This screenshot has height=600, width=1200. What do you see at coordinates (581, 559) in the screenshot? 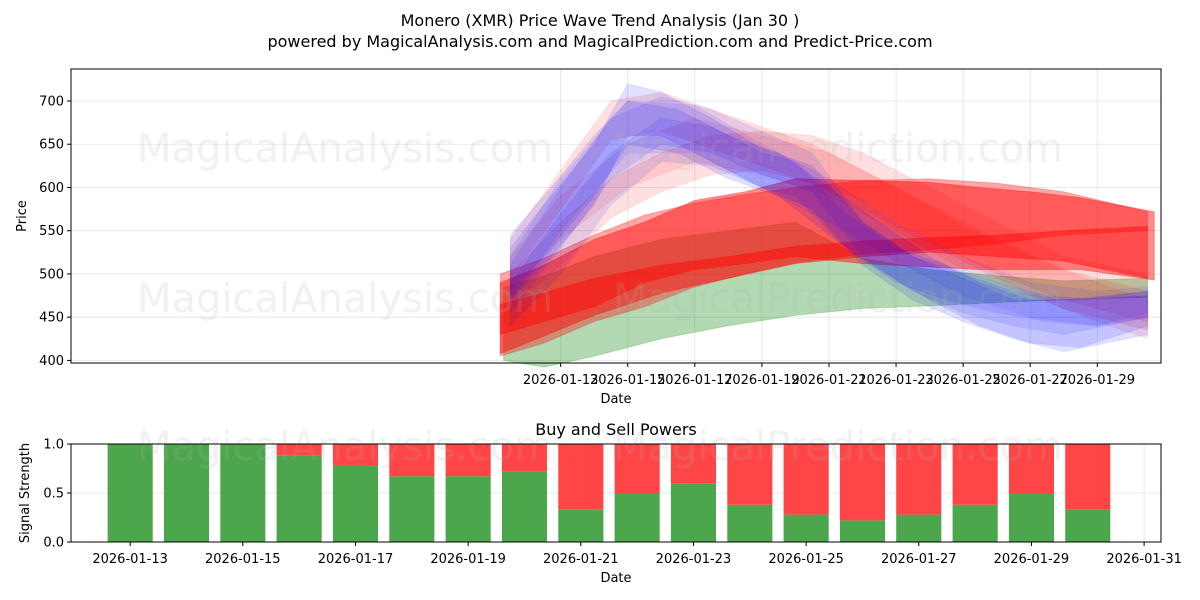
I see `signal-x-tick-label: 2026-01-21` at bounding box center [581, 559].